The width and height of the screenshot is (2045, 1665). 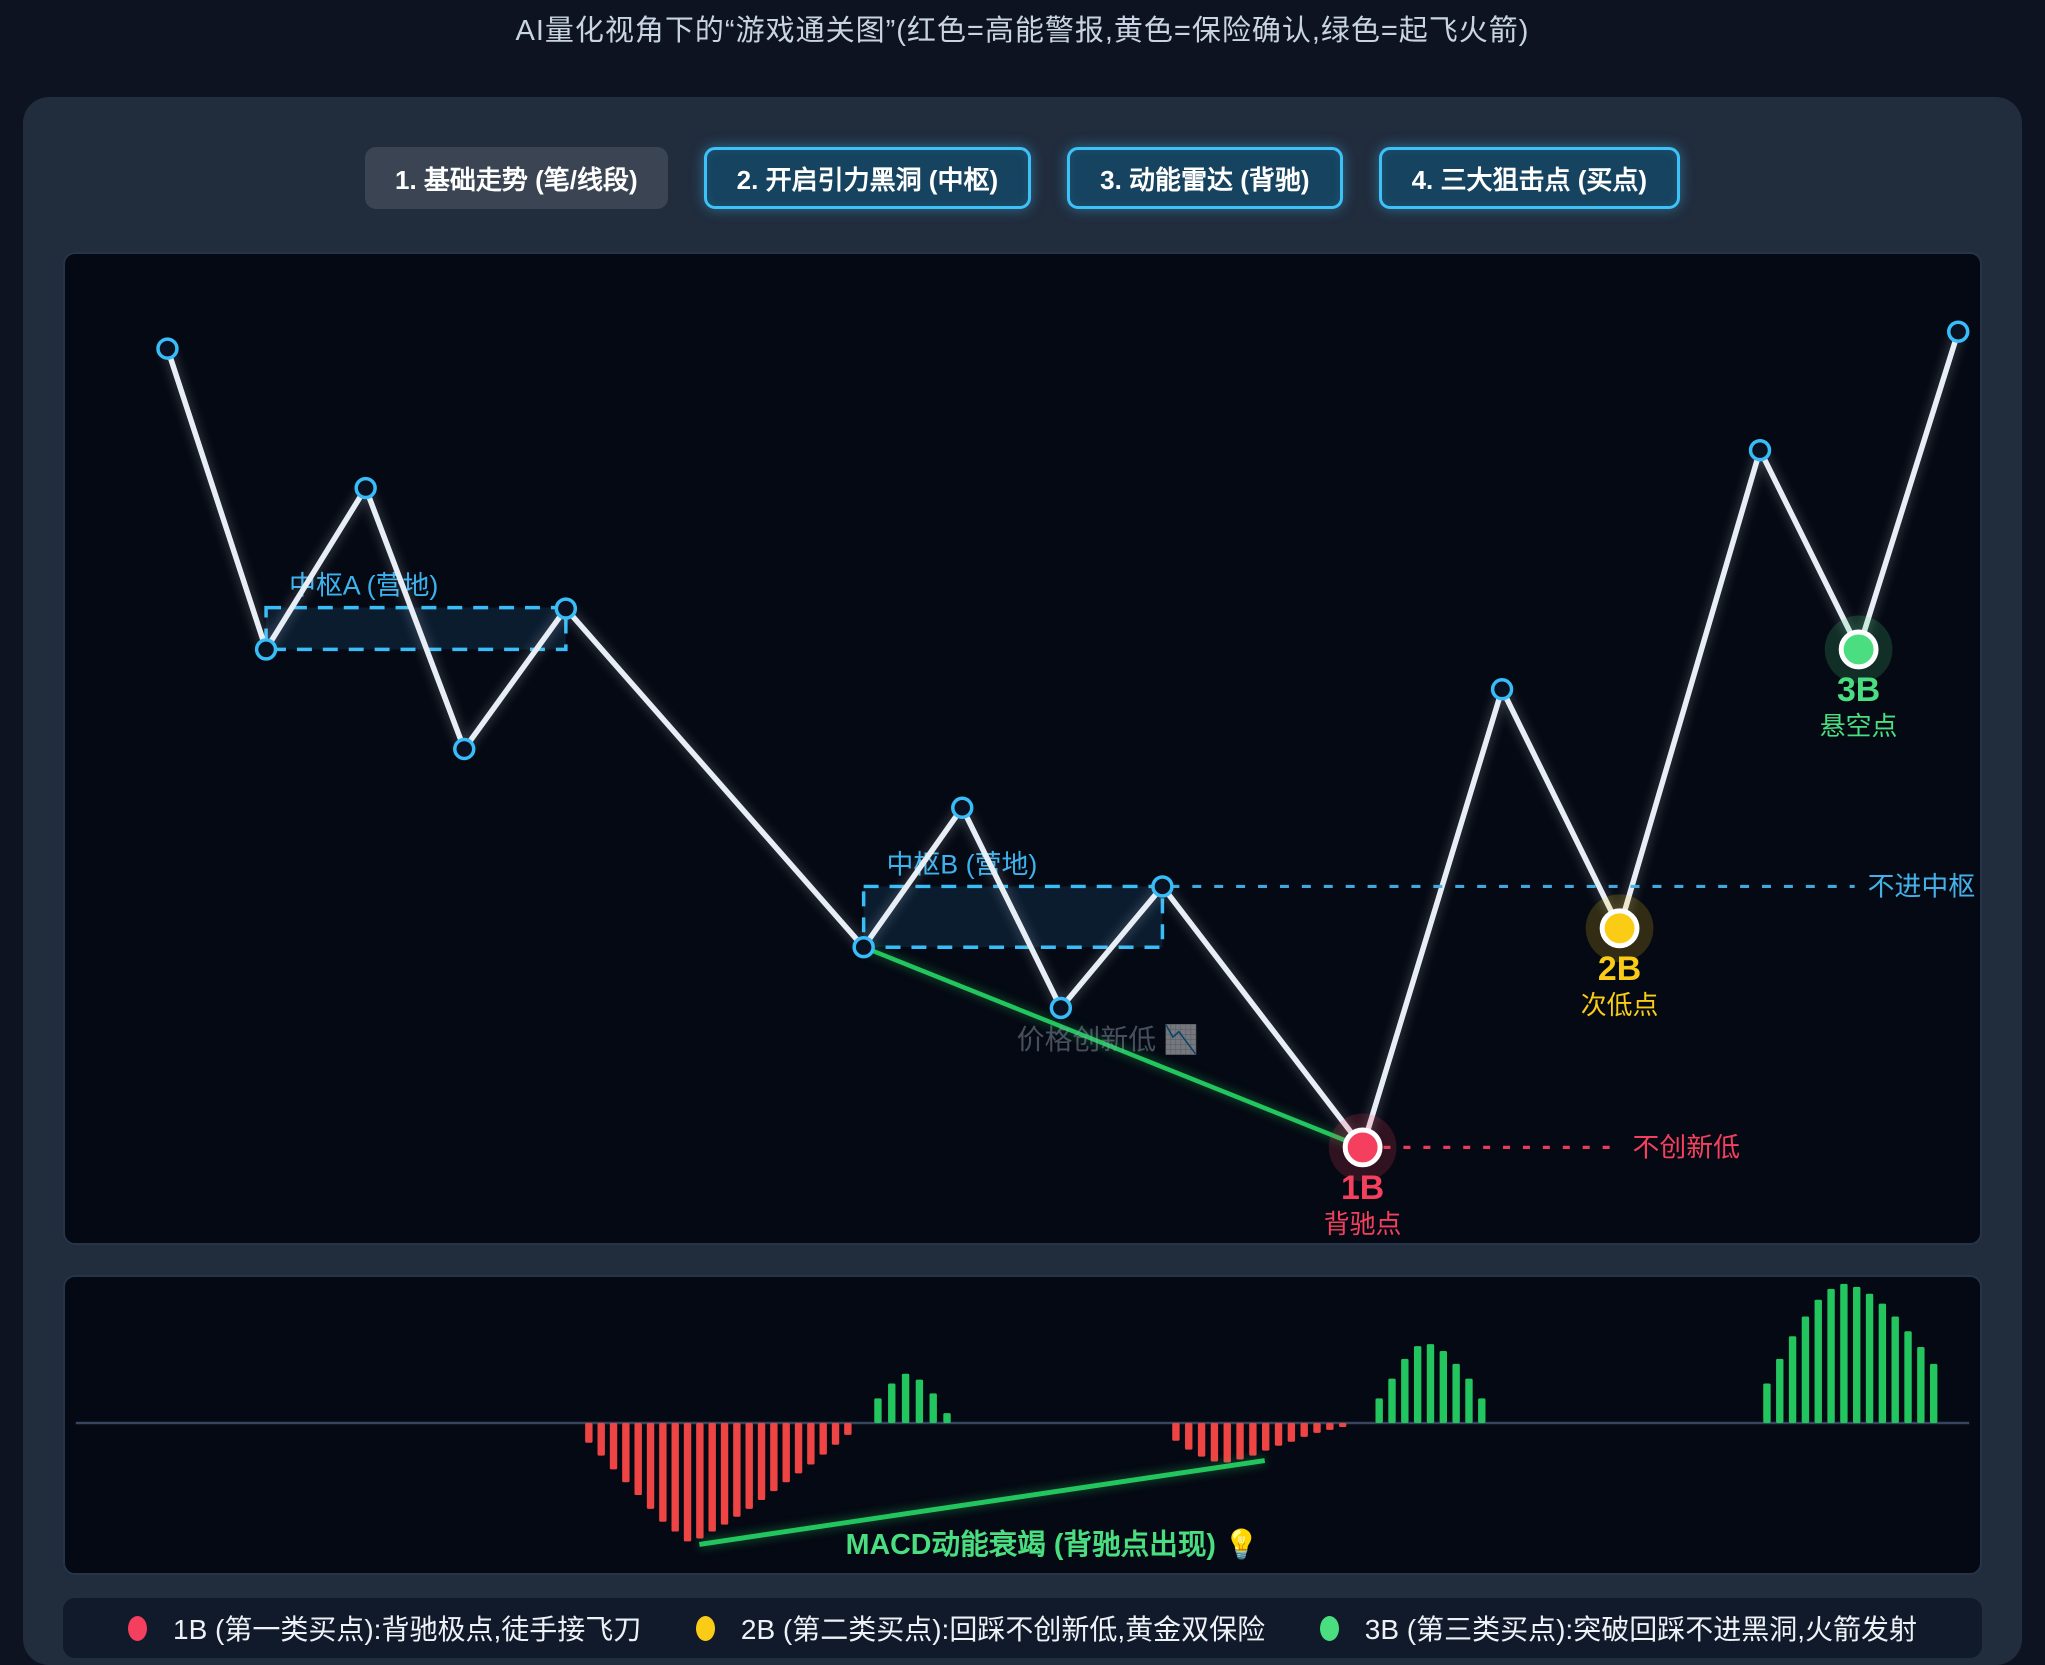 I want to click on legend-dot-3B, so click(x=1329, y=1628).